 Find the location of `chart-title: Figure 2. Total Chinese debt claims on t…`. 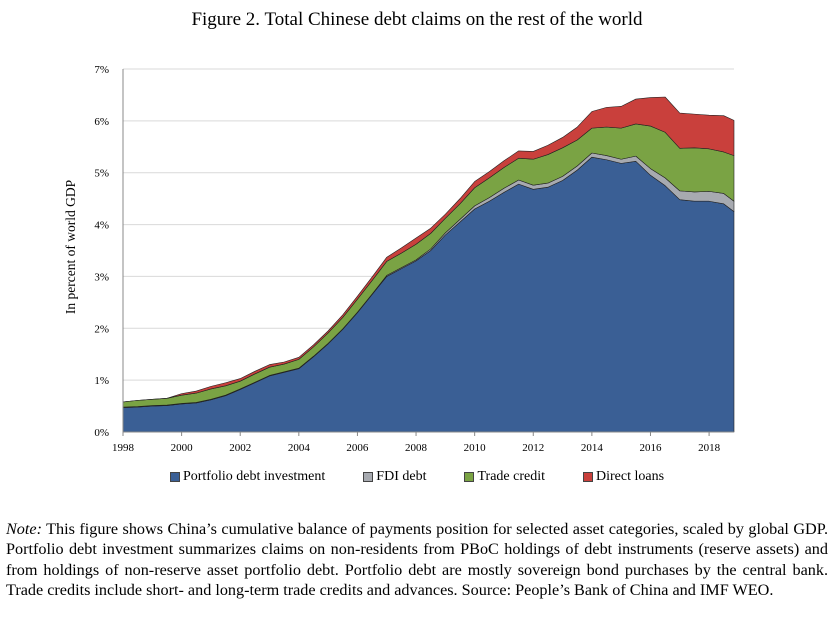

chart-title: Figure 2. Total Chinese debt claims on t… is located at coordinates (417, 19).